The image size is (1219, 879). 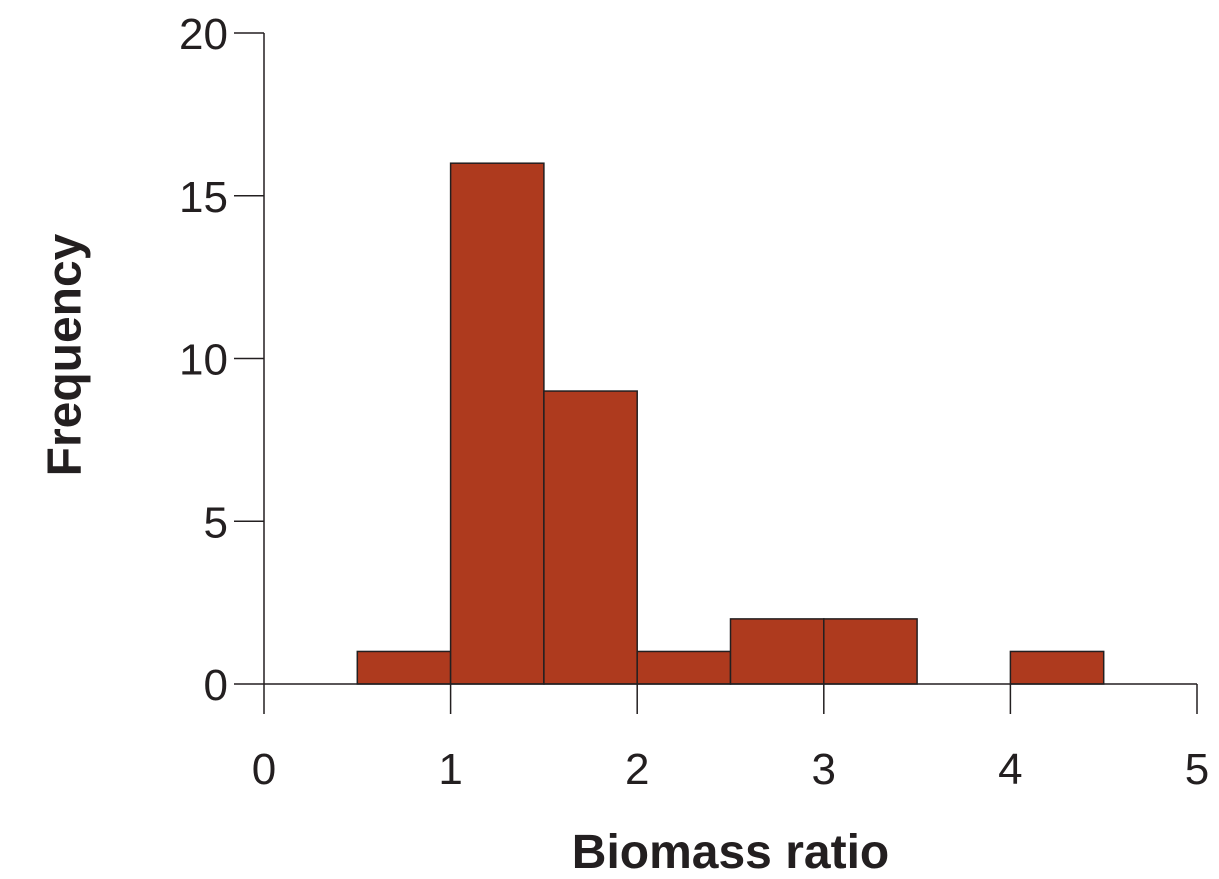 What do you see at coordinates (264, 769) in the screenshot?
I see `x-tick-label-0: 0` at bounding box center [264, 769].